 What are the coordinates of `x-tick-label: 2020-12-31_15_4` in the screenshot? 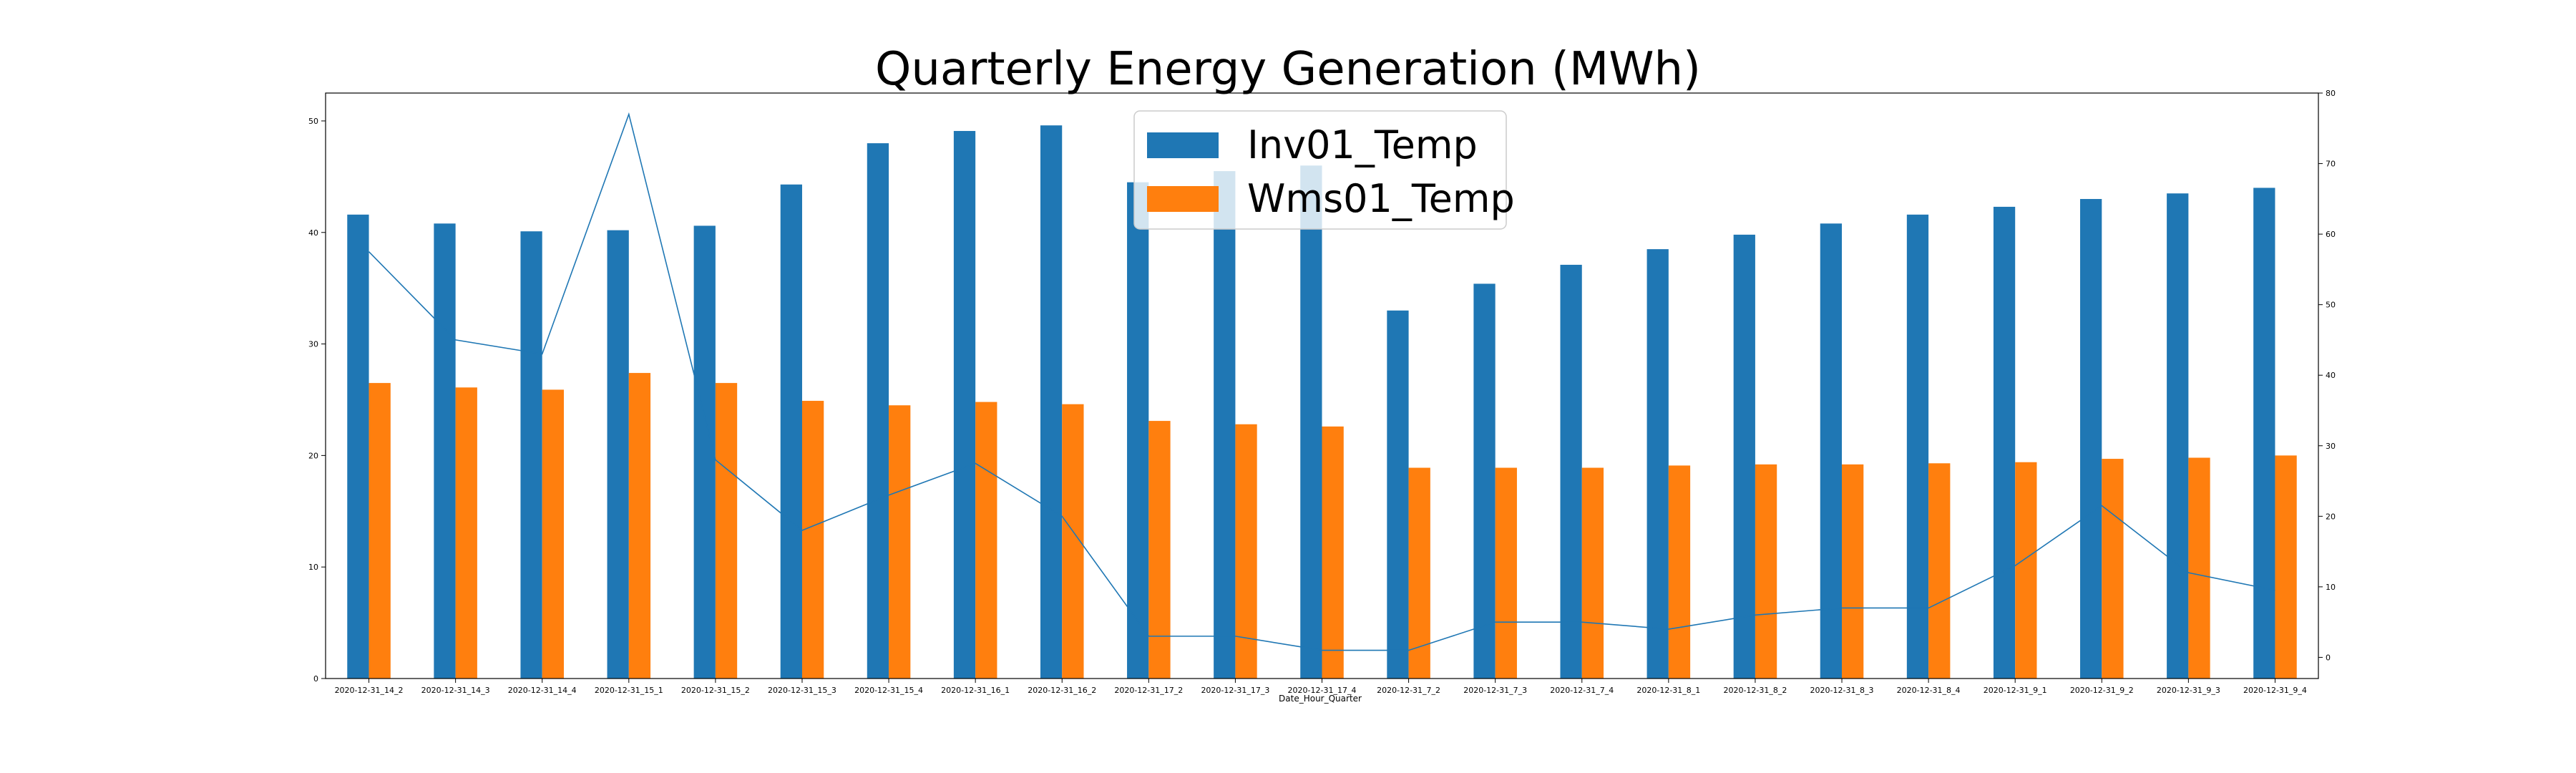 It's located at (888, 690).